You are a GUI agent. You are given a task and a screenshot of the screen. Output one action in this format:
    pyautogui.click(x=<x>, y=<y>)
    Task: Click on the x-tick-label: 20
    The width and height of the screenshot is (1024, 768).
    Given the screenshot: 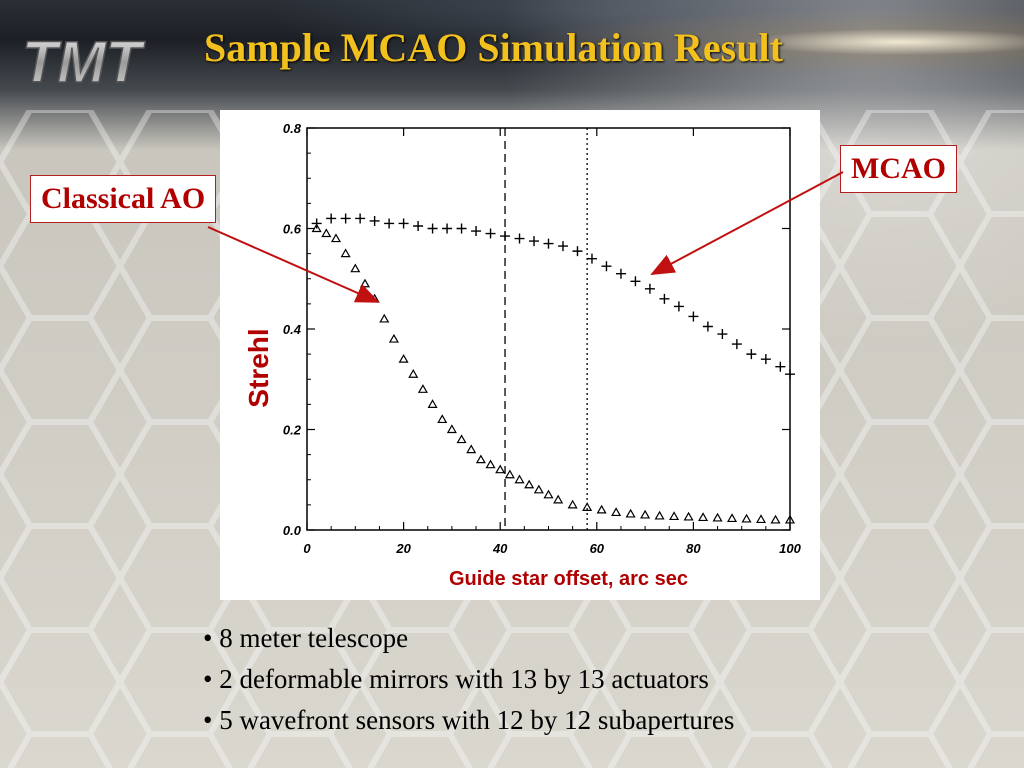 What is the action you would take?
    pyautogui.click(x=403, y=548)
    